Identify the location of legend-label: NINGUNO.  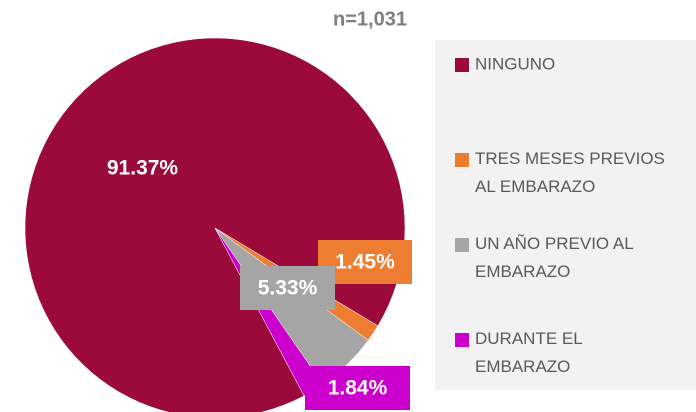
(515, 63).